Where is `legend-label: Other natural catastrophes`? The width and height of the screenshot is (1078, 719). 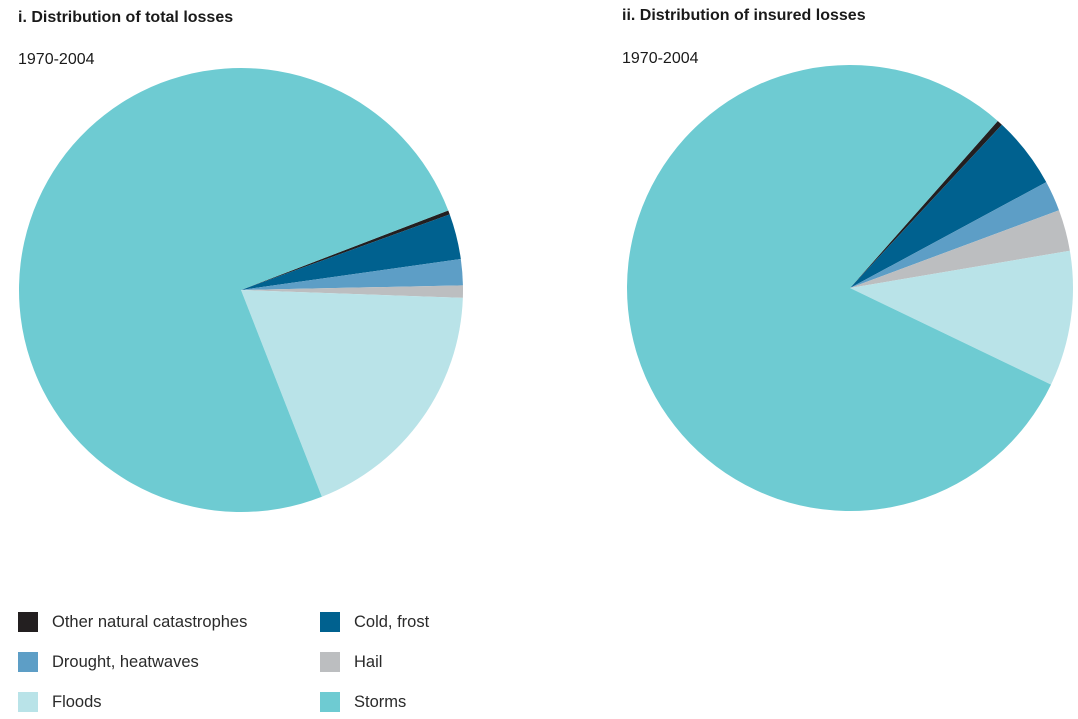 legend-label: Other natural catastrophes is located at coordinates (150, 621).